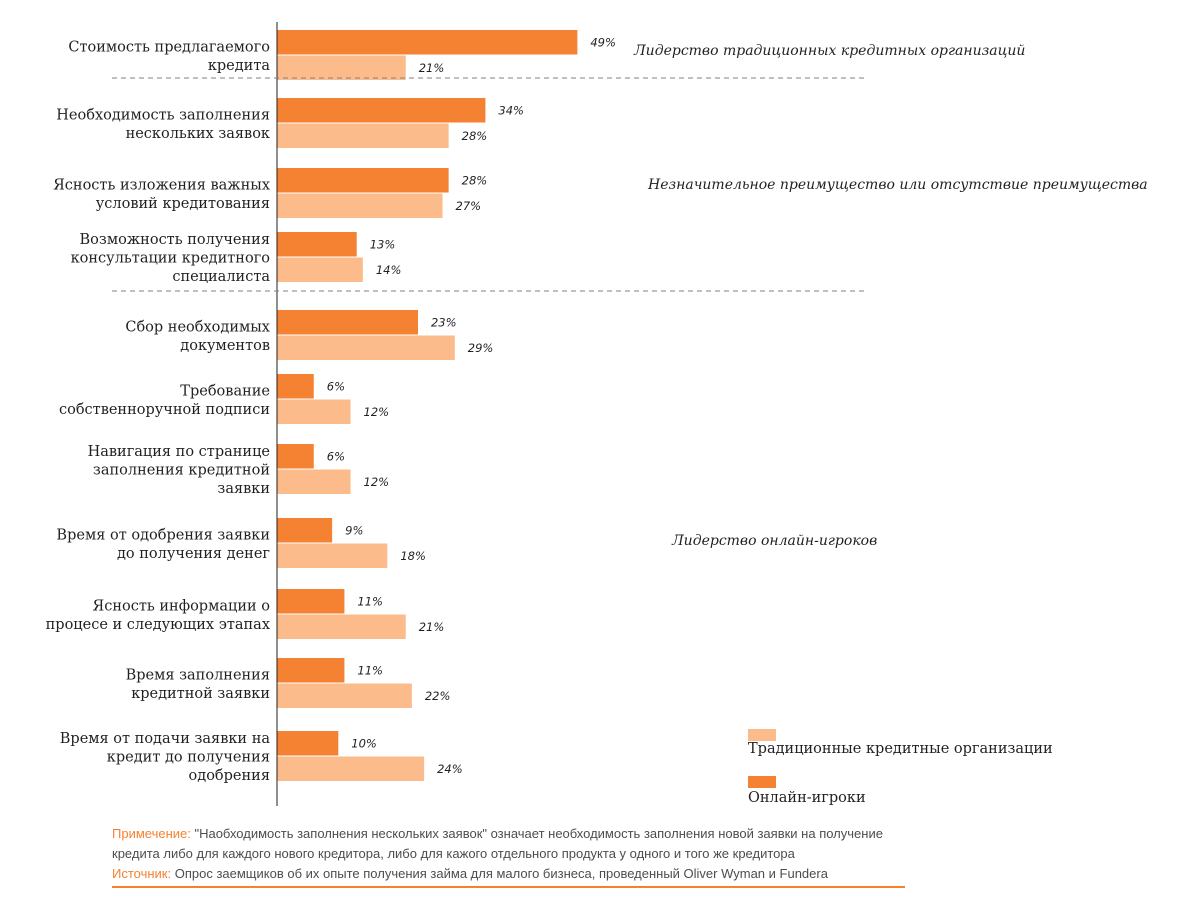  I want to click on category-label: Необходимость заполнения, so click(163, 115).